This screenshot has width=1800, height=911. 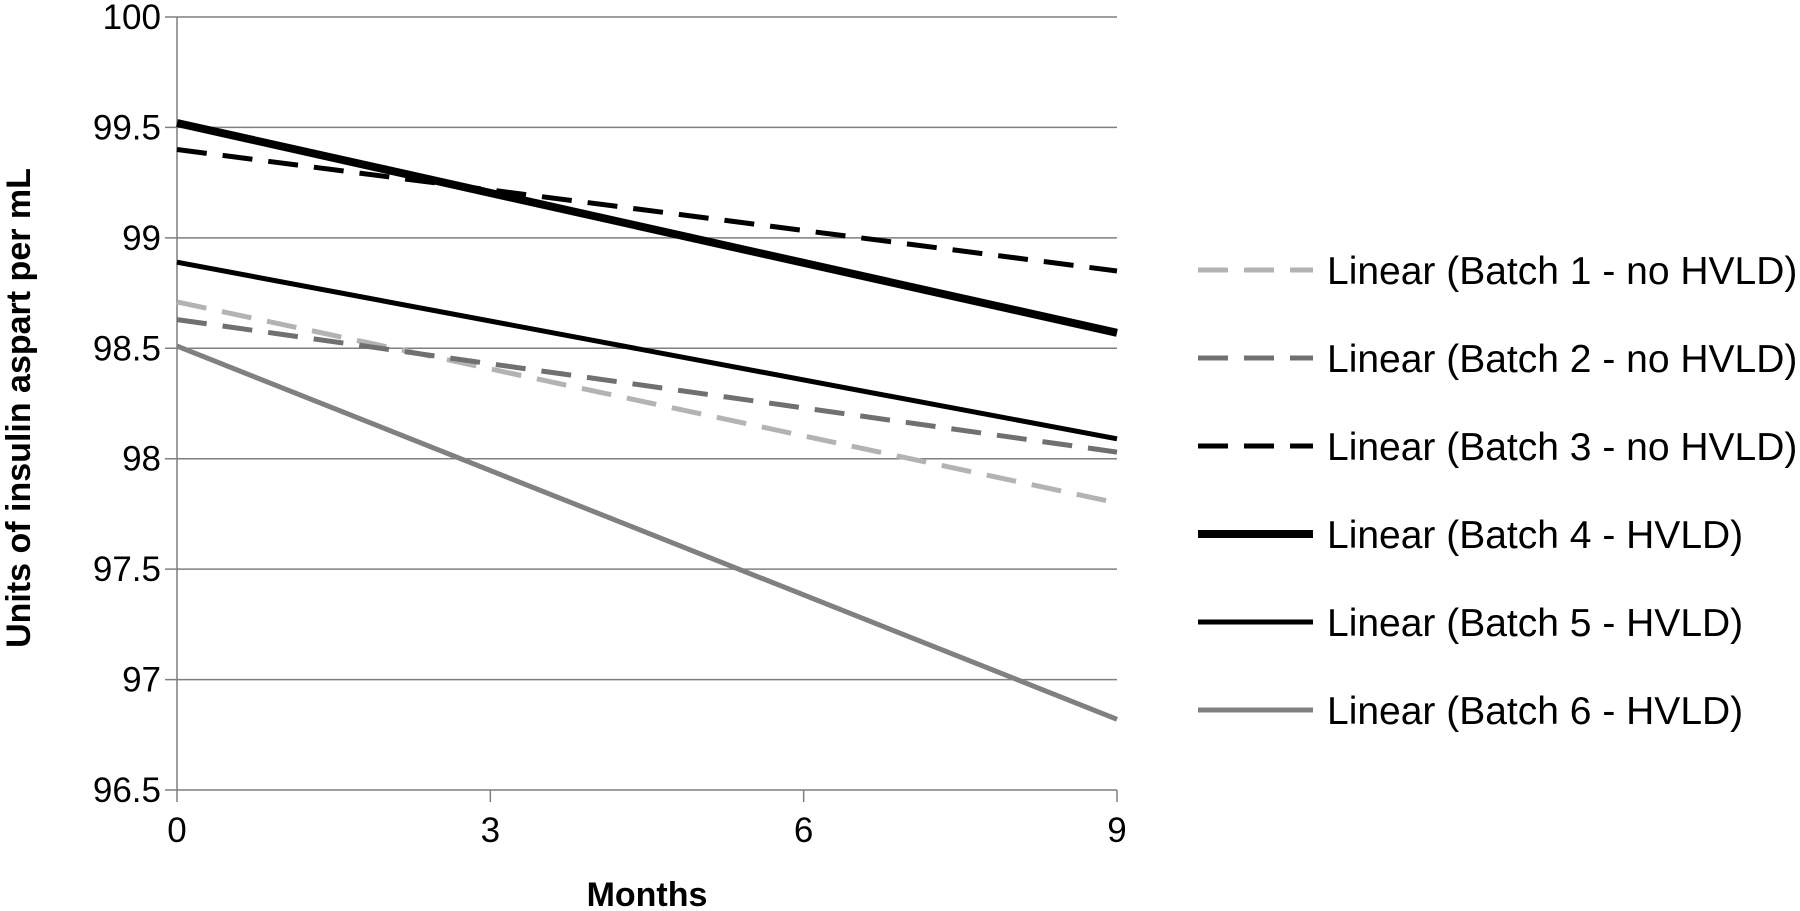 What do you see at coordinates (127, 790) in the screenshot?
I see `y-tick-label: 96.5` at bounding box center [127, 790].